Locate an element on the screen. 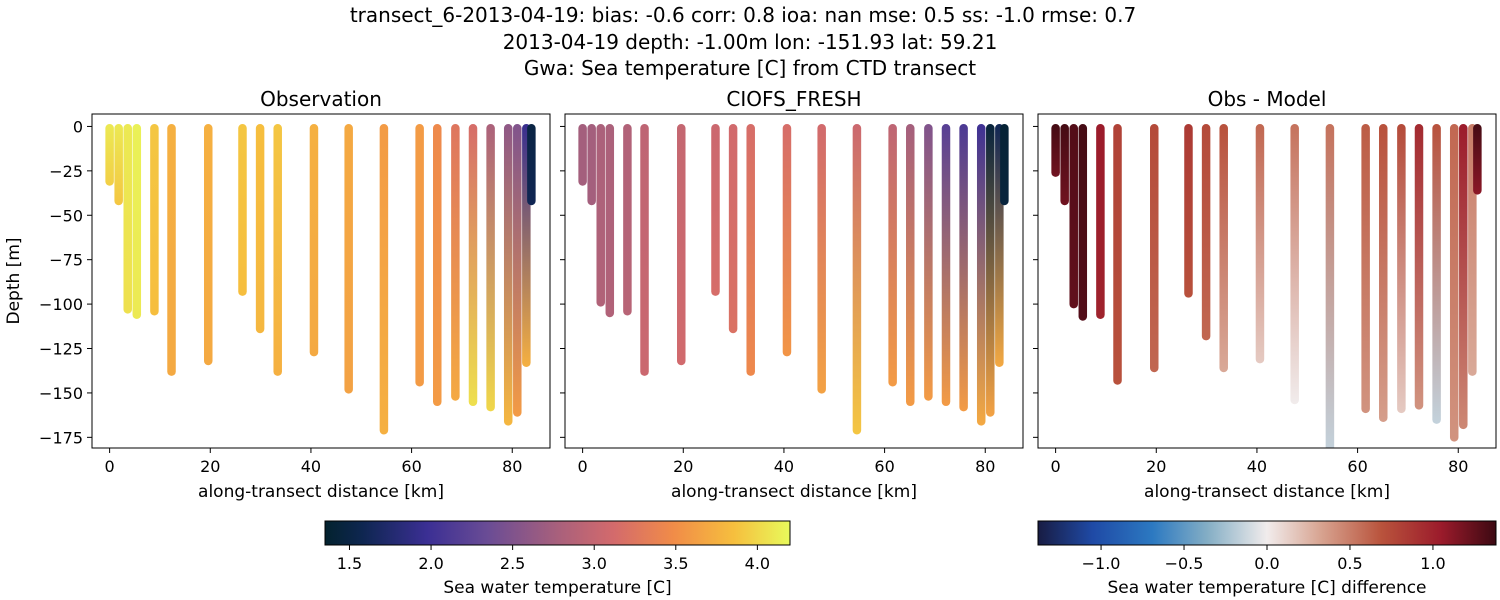 The width and height of the screenshot is (1500, 600). y-tick-label: −125 is located at coordinates (61, 349).